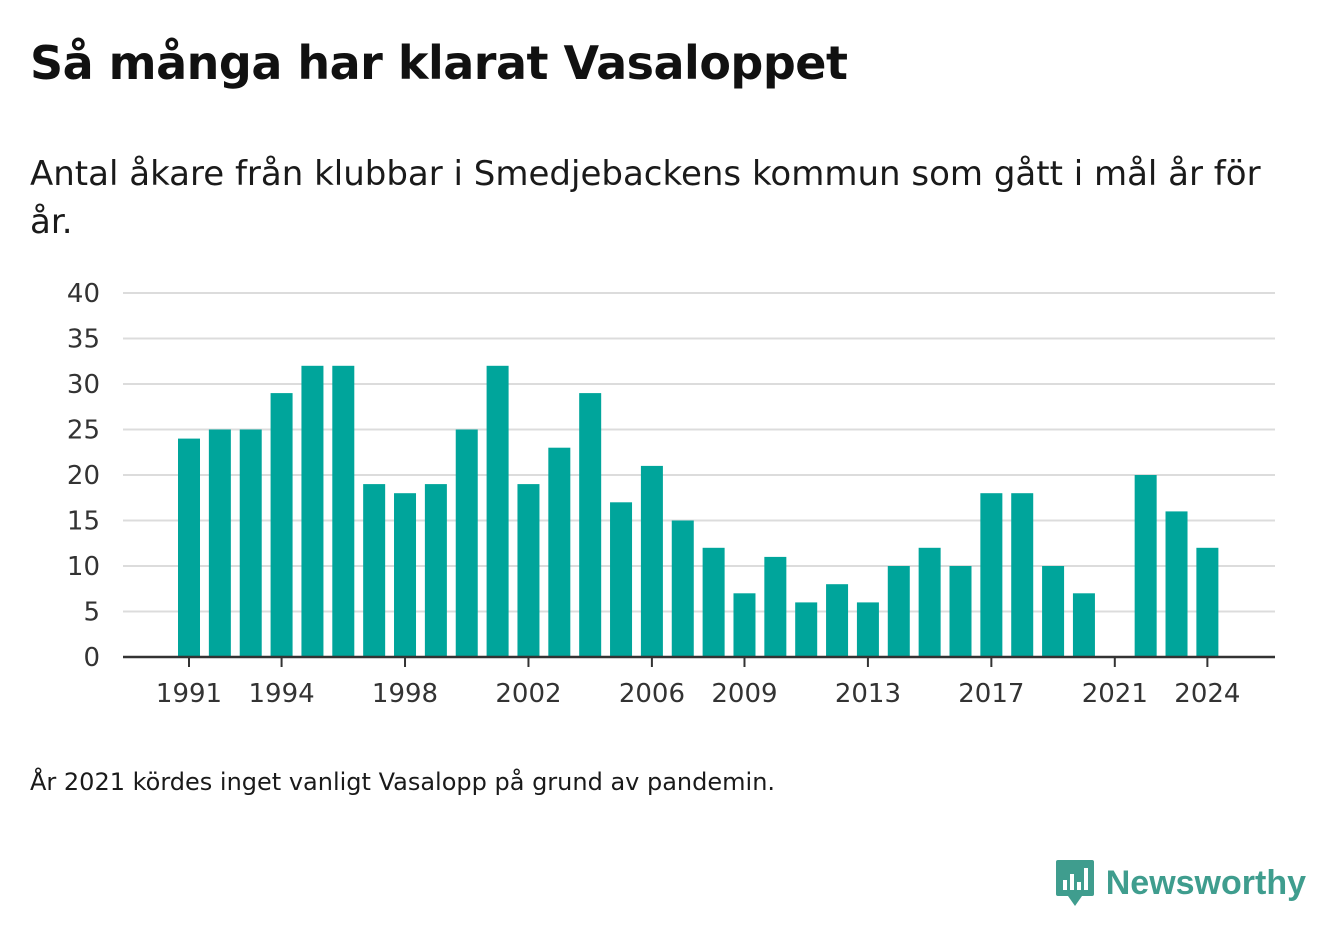 This screenshot has width=1340, height=940. I want to click on bar-1991, so click(189, 547).